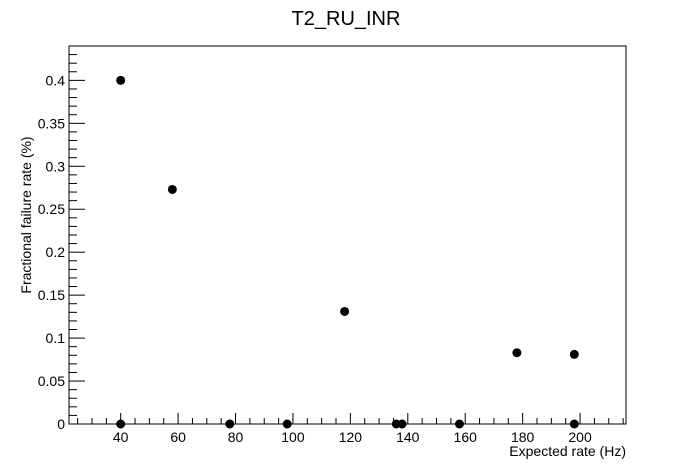 The width and height of the screenshot is (696, 472). What do you see at coordinates (51, 295) in the screenshot?
I see `y-tick-label: 0.15` at bounding box center [51, 295].